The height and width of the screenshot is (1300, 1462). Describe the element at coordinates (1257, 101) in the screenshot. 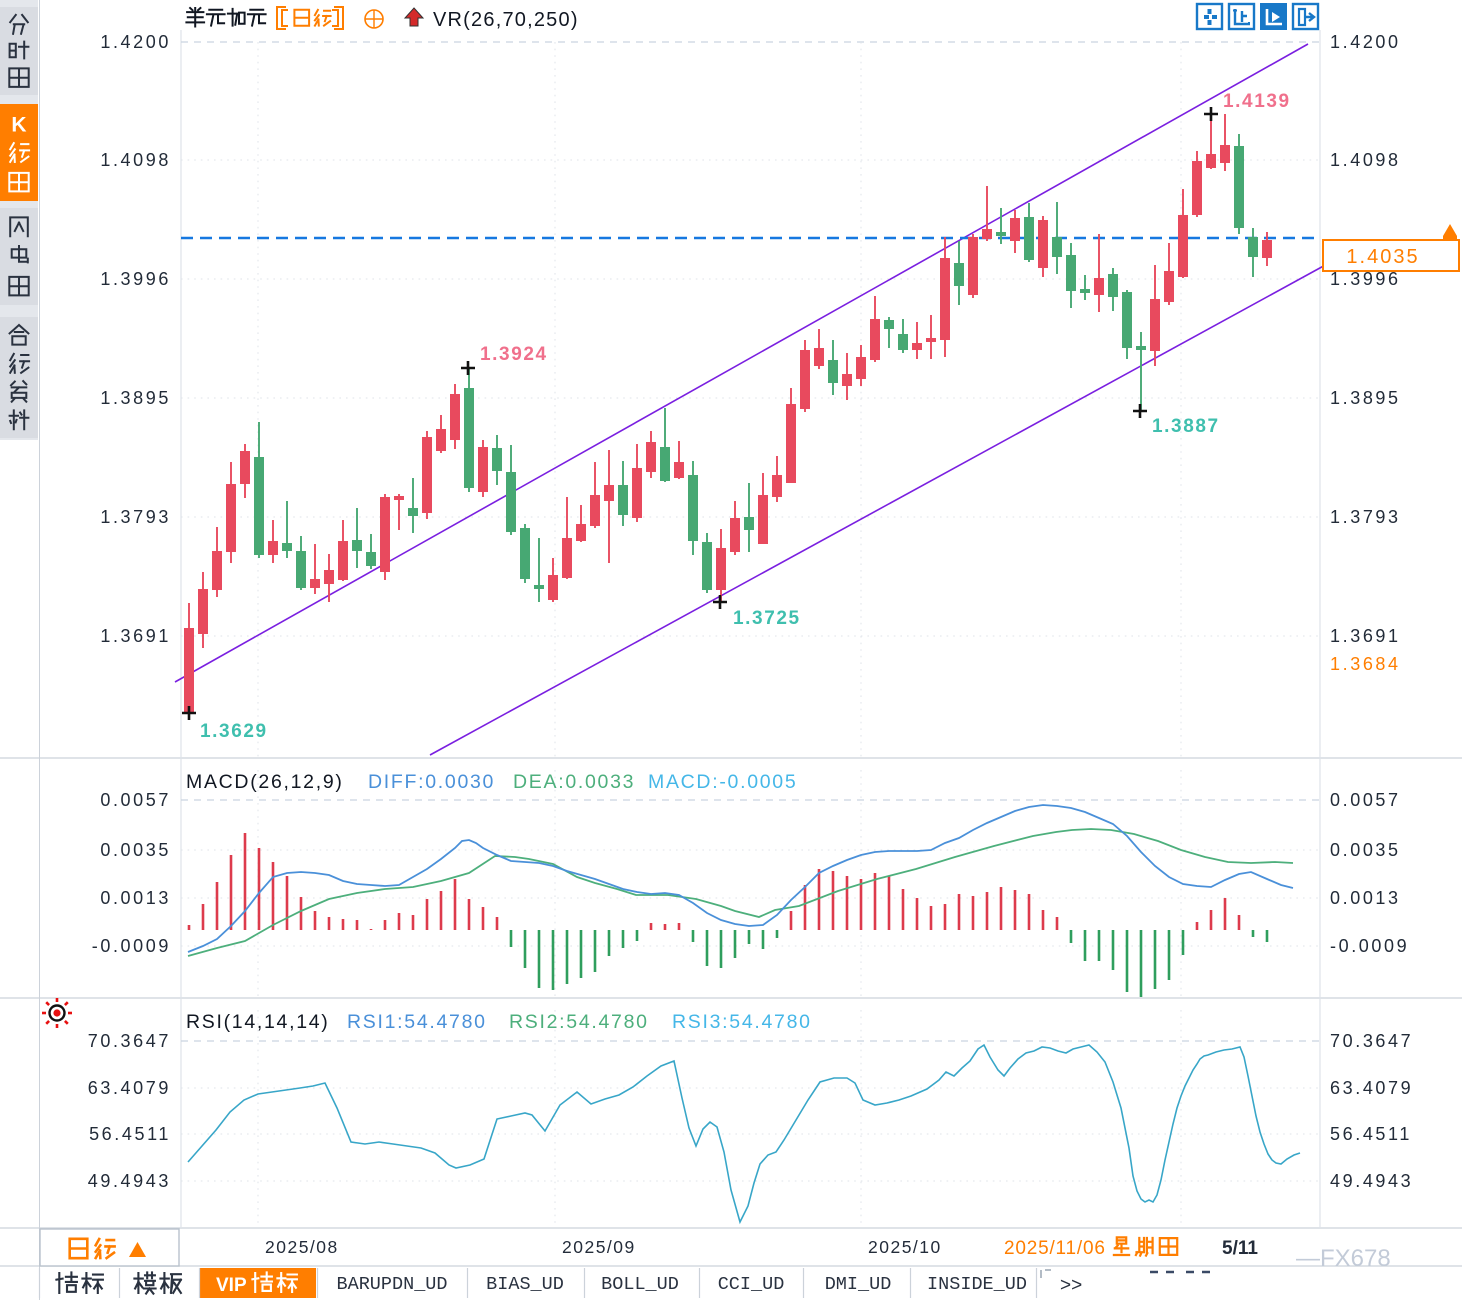

I see `svg-text: 1.4139` at that location.